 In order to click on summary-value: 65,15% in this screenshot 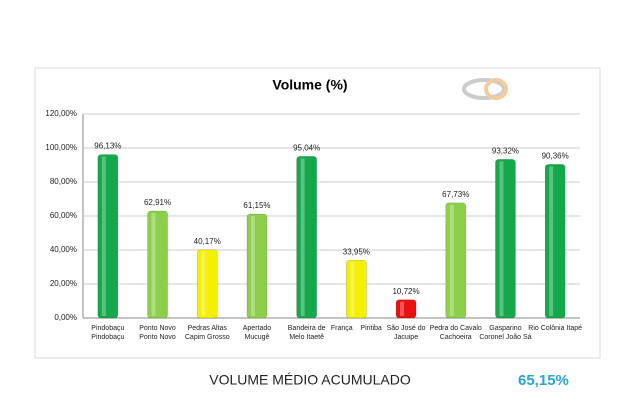, I will do `click(543, 380)`.